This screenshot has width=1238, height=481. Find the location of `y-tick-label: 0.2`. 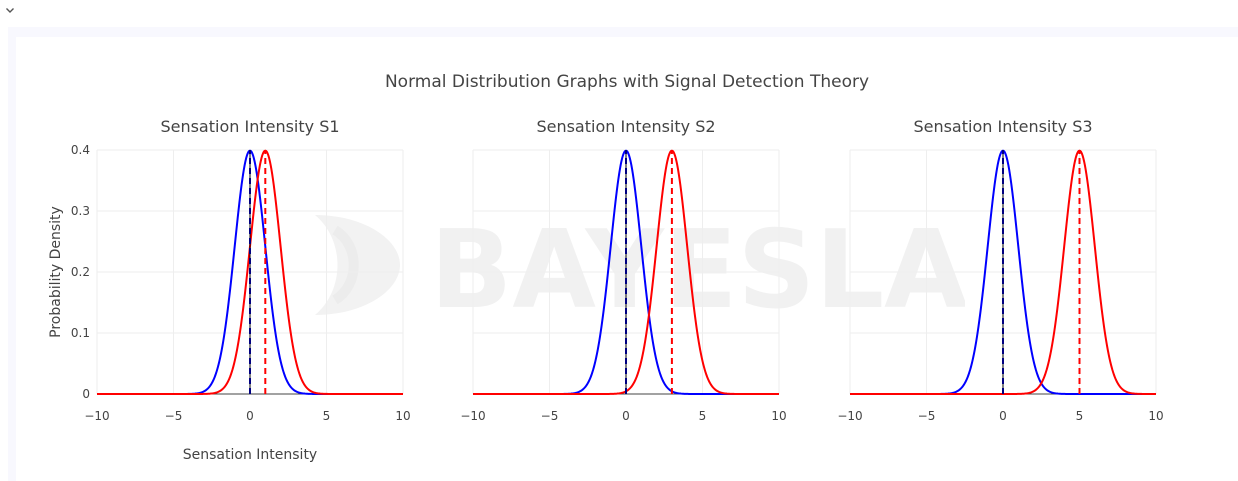

y-tick-label: 0.2 is located at coordinates (80, 272).